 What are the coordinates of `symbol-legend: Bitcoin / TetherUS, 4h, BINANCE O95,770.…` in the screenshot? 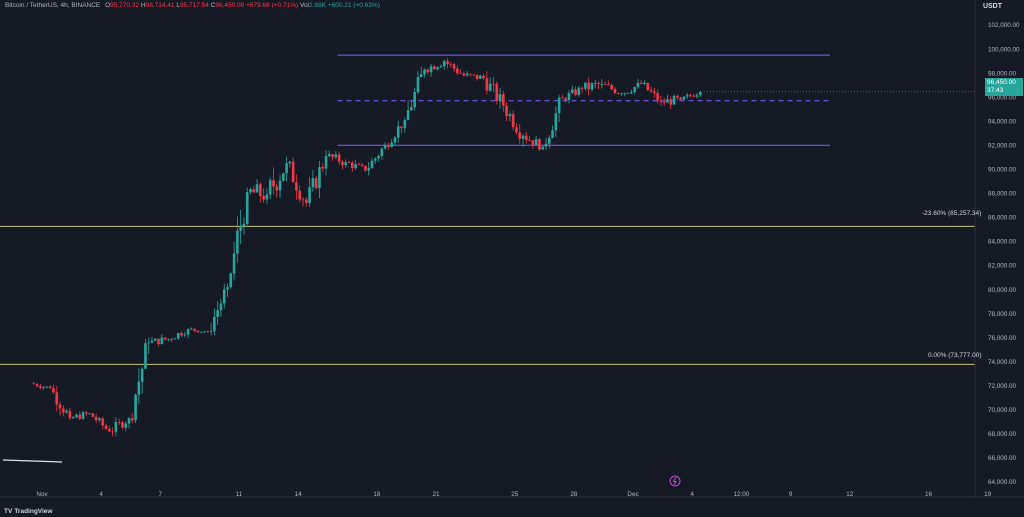 It's located at (192, 5).